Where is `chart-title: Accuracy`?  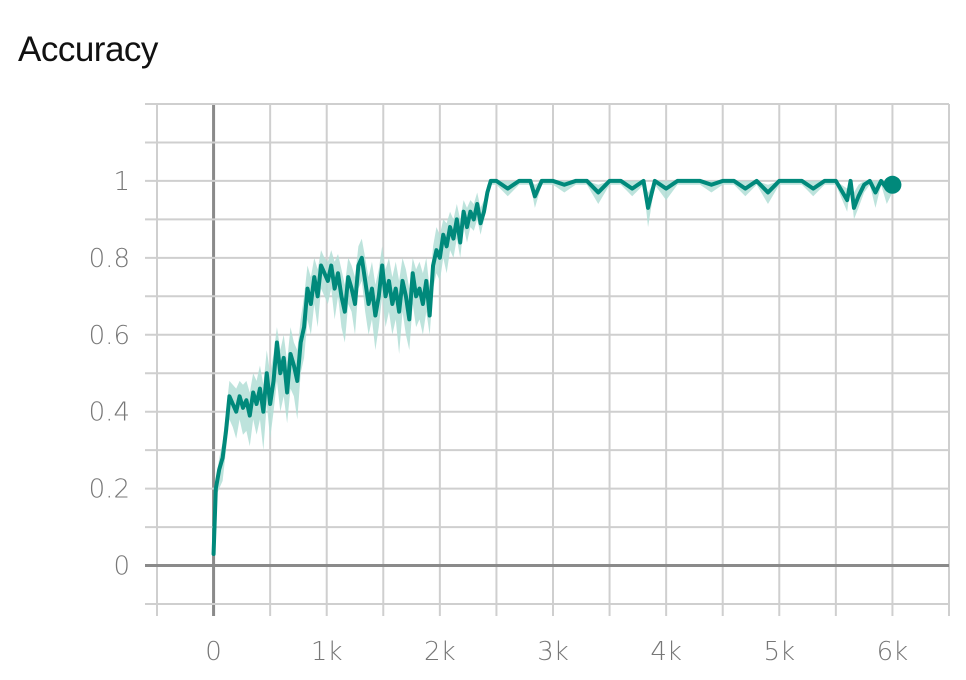 chart-title: Accuracy is located at coordinates (88, 49).